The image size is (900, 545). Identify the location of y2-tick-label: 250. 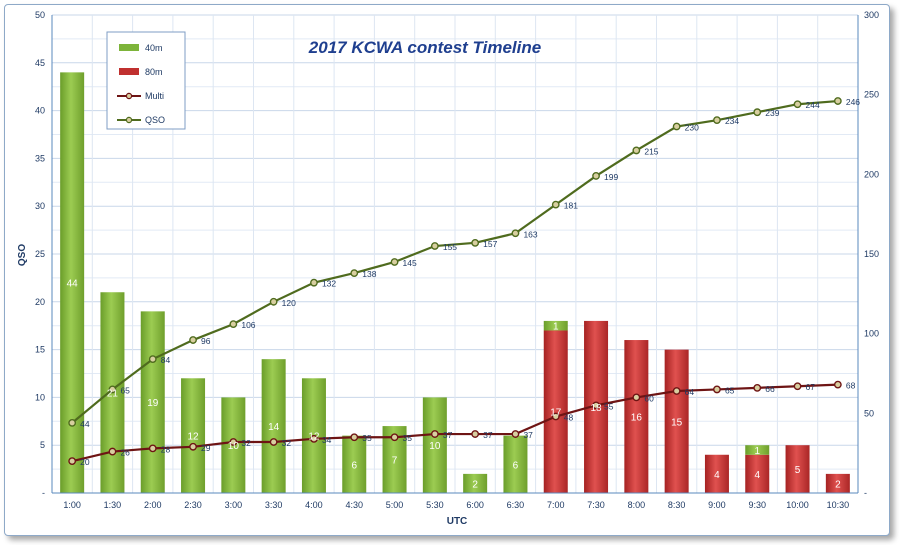
(871, 95).